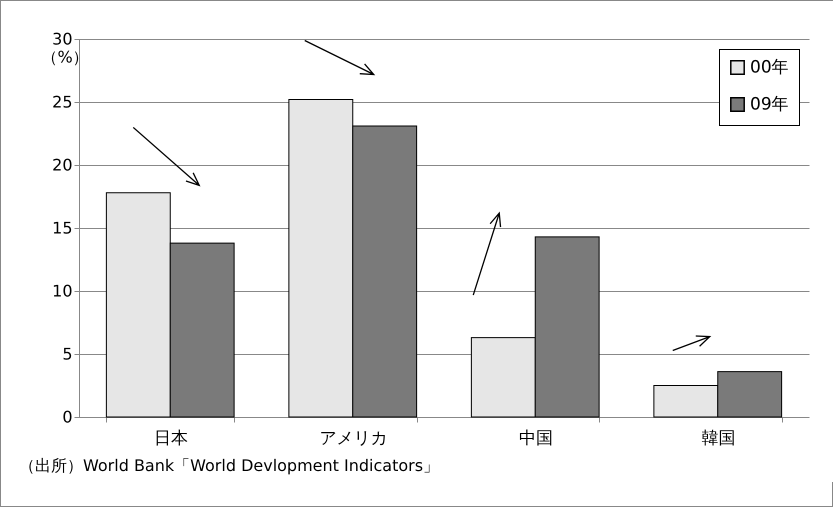  I want to click on y-tick-label: 0, so click(67, 417).